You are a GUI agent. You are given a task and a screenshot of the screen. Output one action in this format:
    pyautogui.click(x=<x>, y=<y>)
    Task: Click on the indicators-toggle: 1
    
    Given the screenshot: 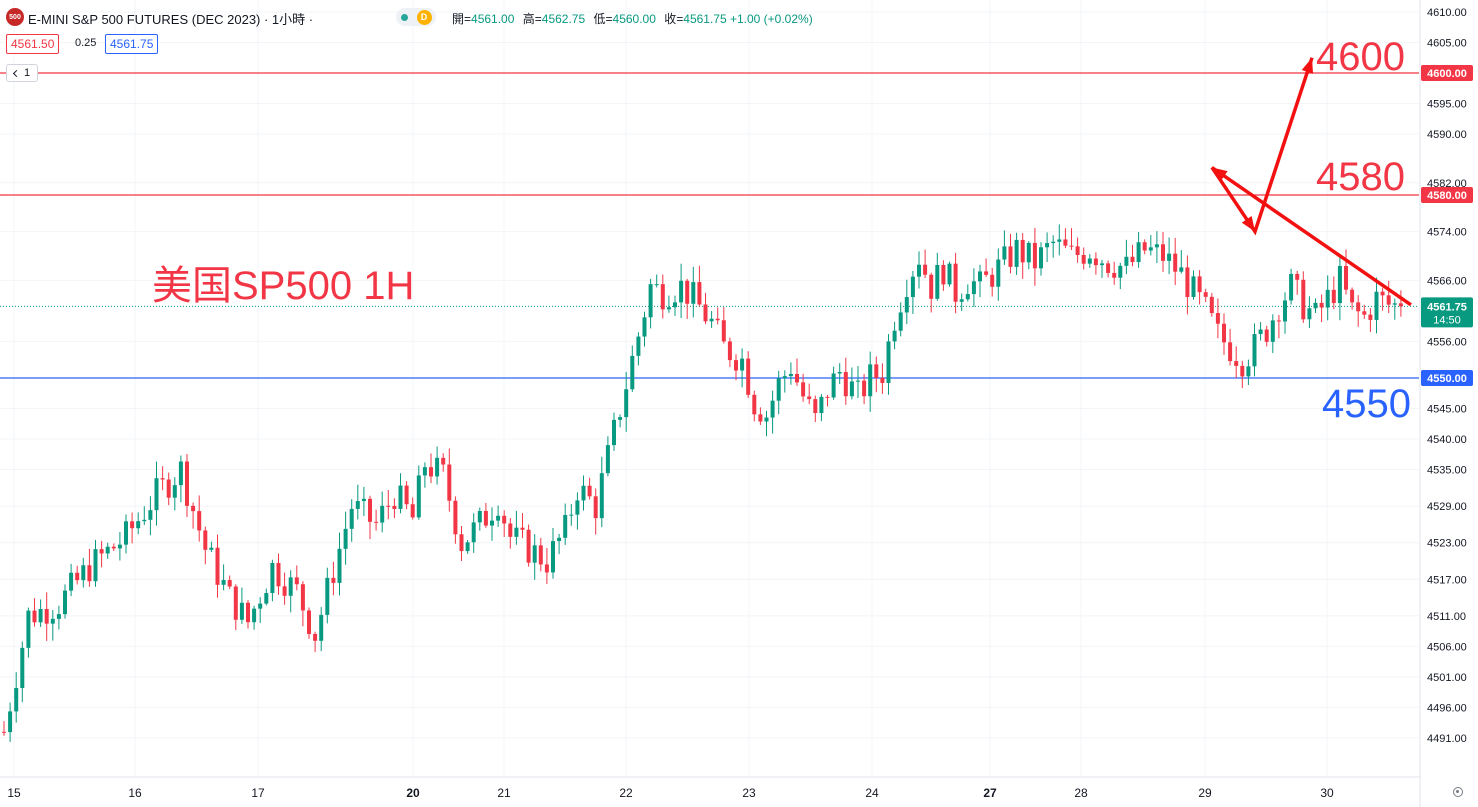 What is the action you would take?
    pyautogui.click(x=22, y=73)
    